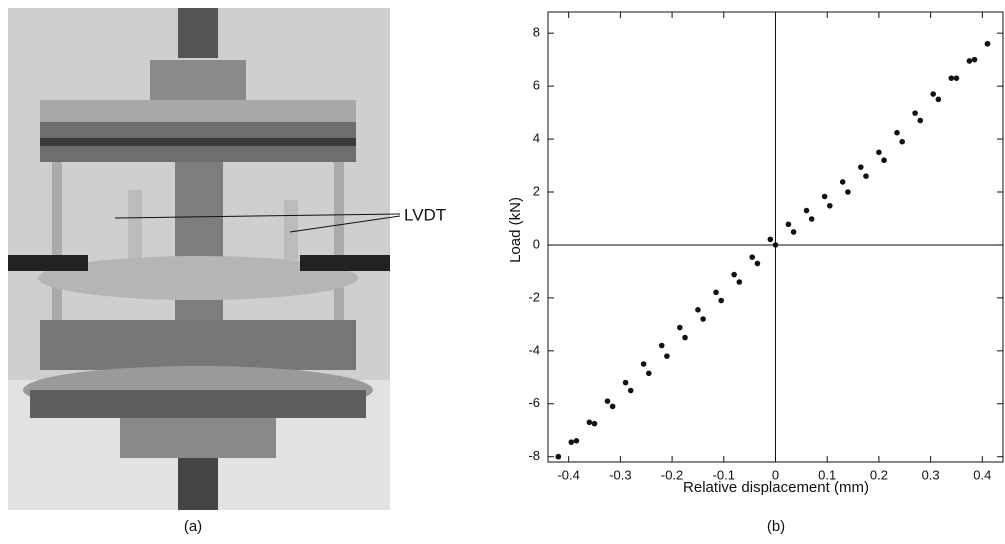 The image size is (1005, 544). I want to click on x-tick-label: 0.2, so click(879, 474).